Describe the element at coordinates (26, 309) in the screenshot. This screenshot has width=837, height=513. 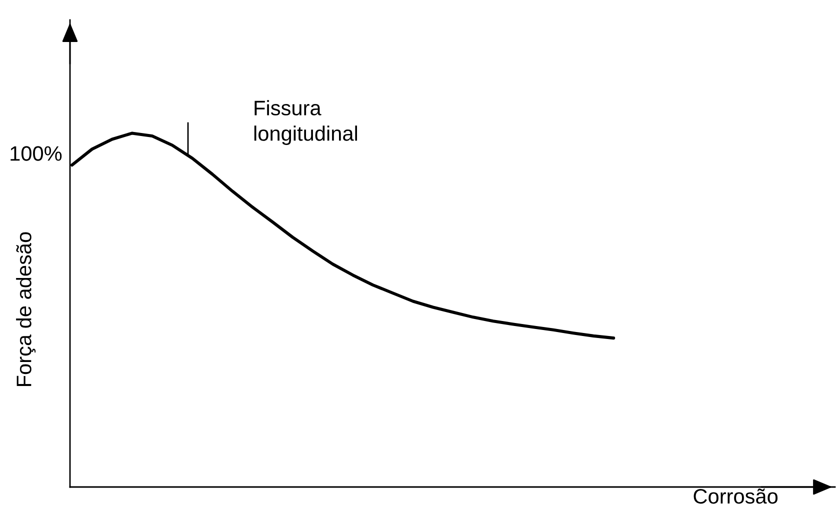
I see `y-axis-title: Força de adesão` at that location.